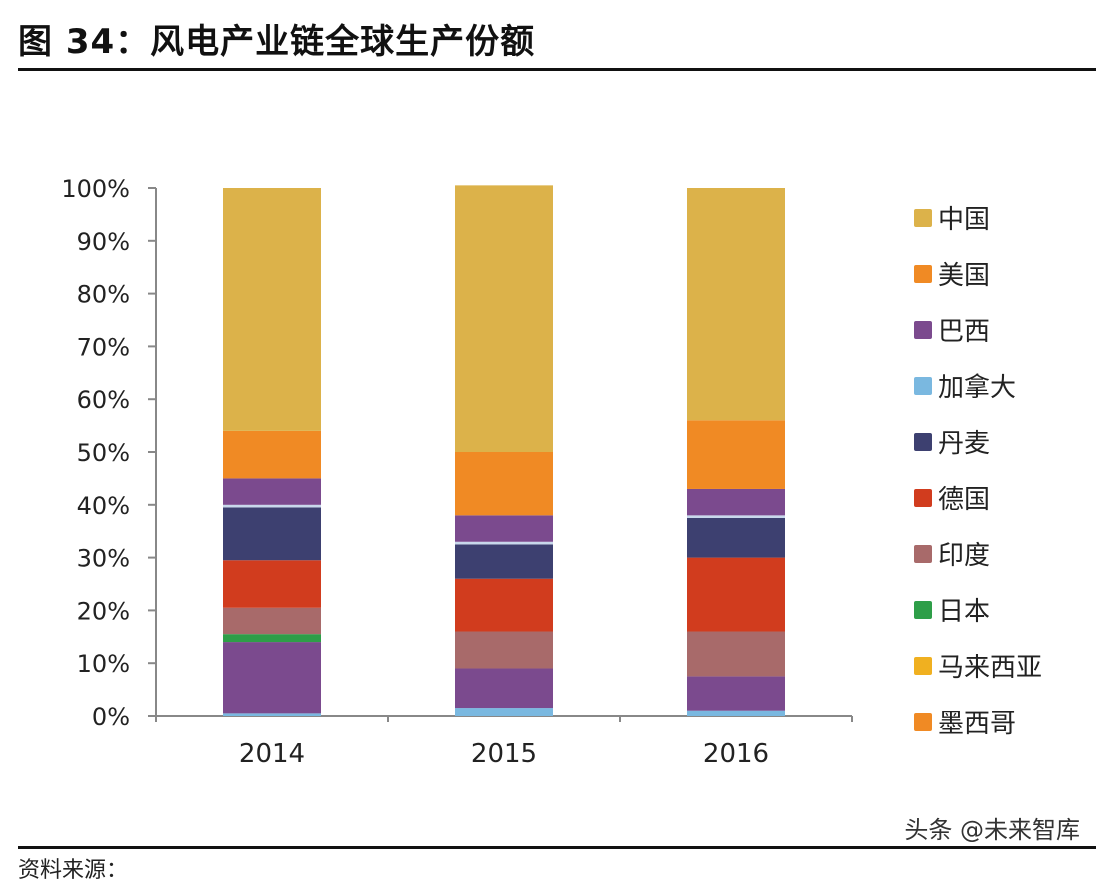 The image size is (1104, 884). Describe the element at coordinates (277, 42) in the screenshot. I see `chart-title: 图 34：风电产业链全球生产份额` at that location.